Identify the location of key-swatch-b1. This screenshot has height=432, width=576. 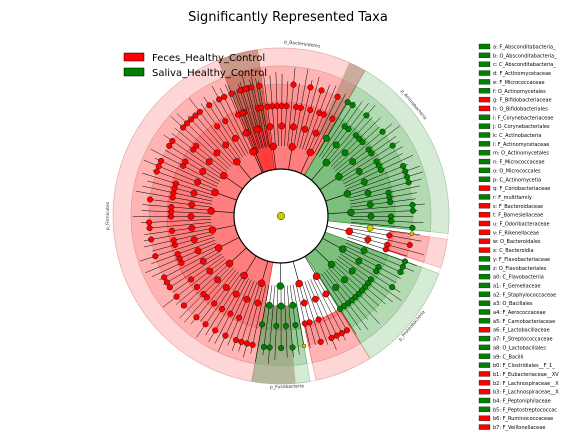
(484, 374).